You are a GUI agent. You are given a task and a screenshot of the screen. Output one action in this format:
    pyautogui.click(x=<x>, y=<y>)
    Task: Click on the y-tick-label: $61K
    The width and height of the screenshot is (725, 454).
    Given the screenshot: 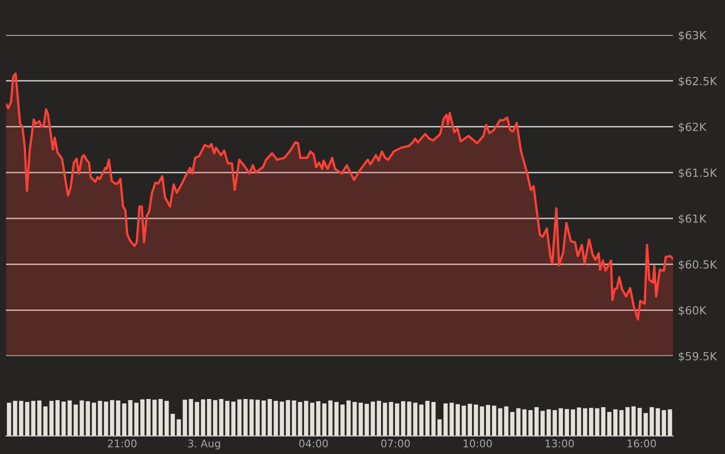 What is the action you would take?
    pyautogui.click(x=692, y=219)
    